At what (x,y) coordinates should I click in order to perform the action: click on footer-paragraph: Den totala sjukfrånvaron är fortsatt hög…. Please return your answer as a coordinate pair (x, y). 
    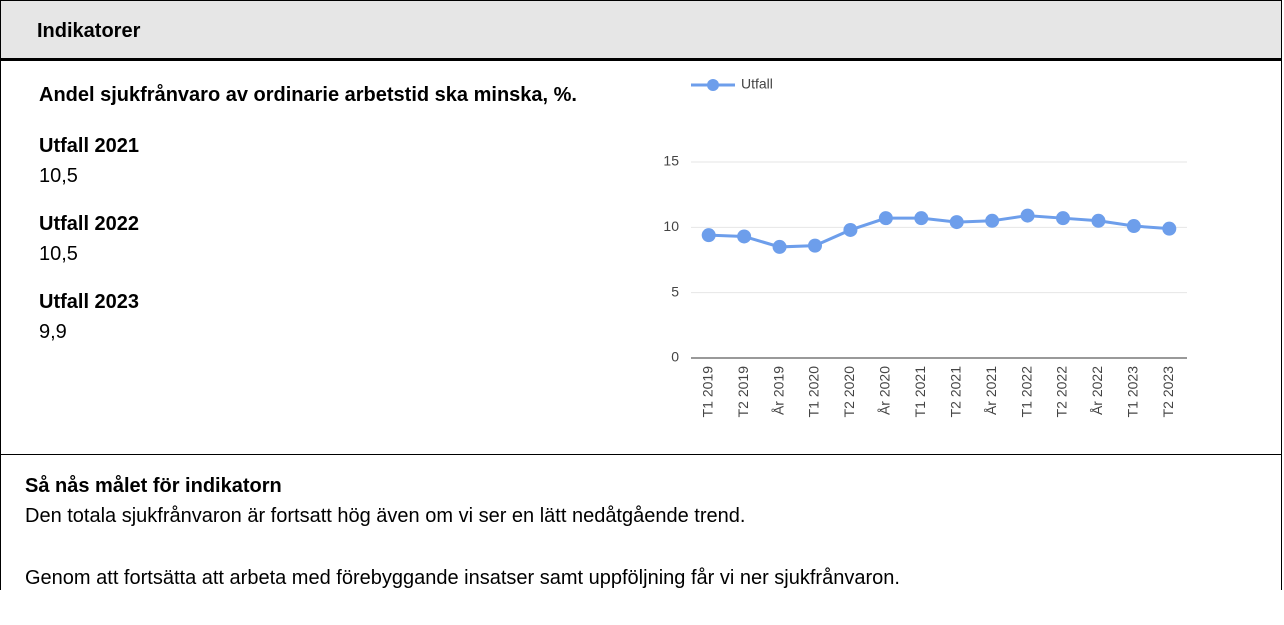
    Looking at the image, I should click on (385, 516).